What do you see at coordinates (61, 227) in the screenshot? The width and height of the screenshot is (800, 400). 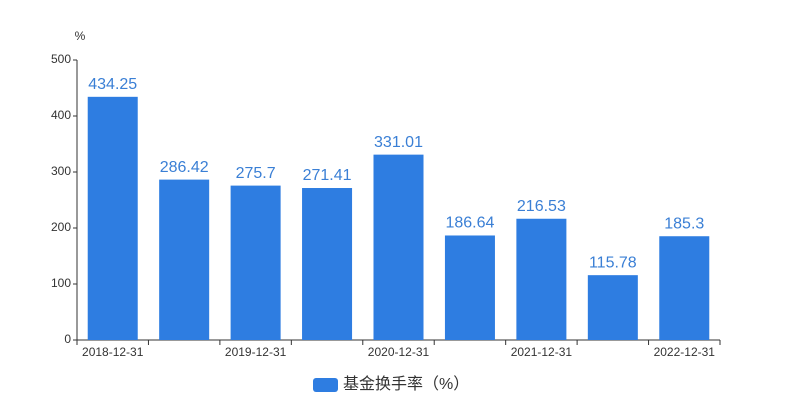 I see `y-tick-label: 200` at bounding box center [61, 227].